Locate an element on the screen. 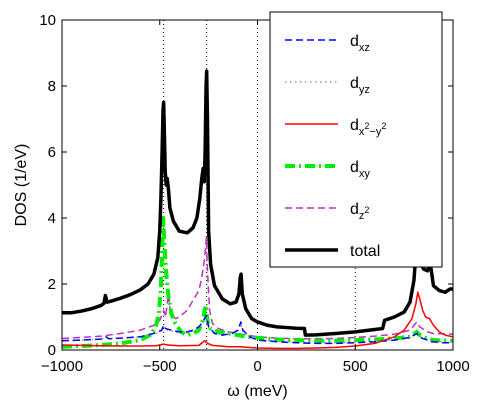  legend-label: dz2 is located at coordinates (359, 211).